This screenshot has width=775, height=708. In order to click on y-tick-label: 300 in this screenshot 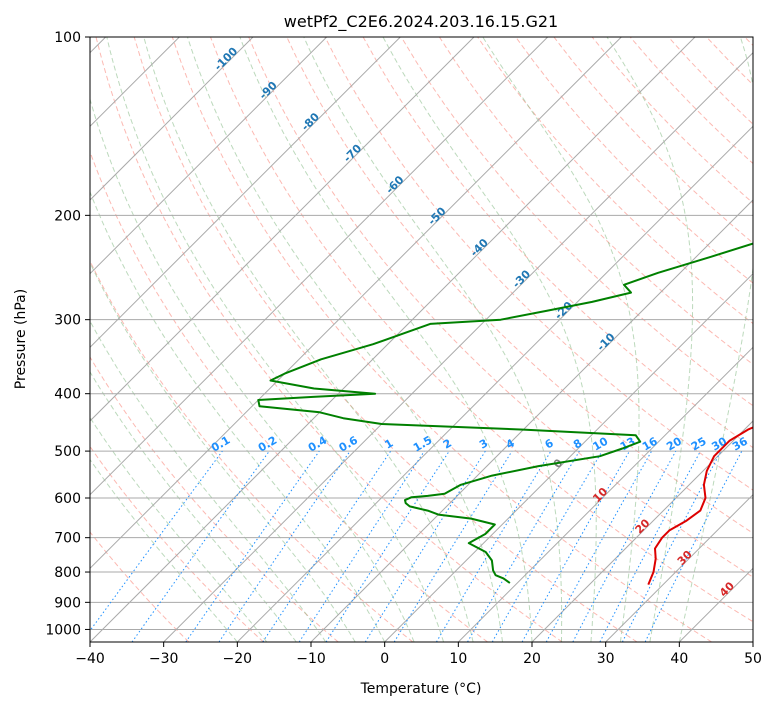, I will do `click(67, 321)`.